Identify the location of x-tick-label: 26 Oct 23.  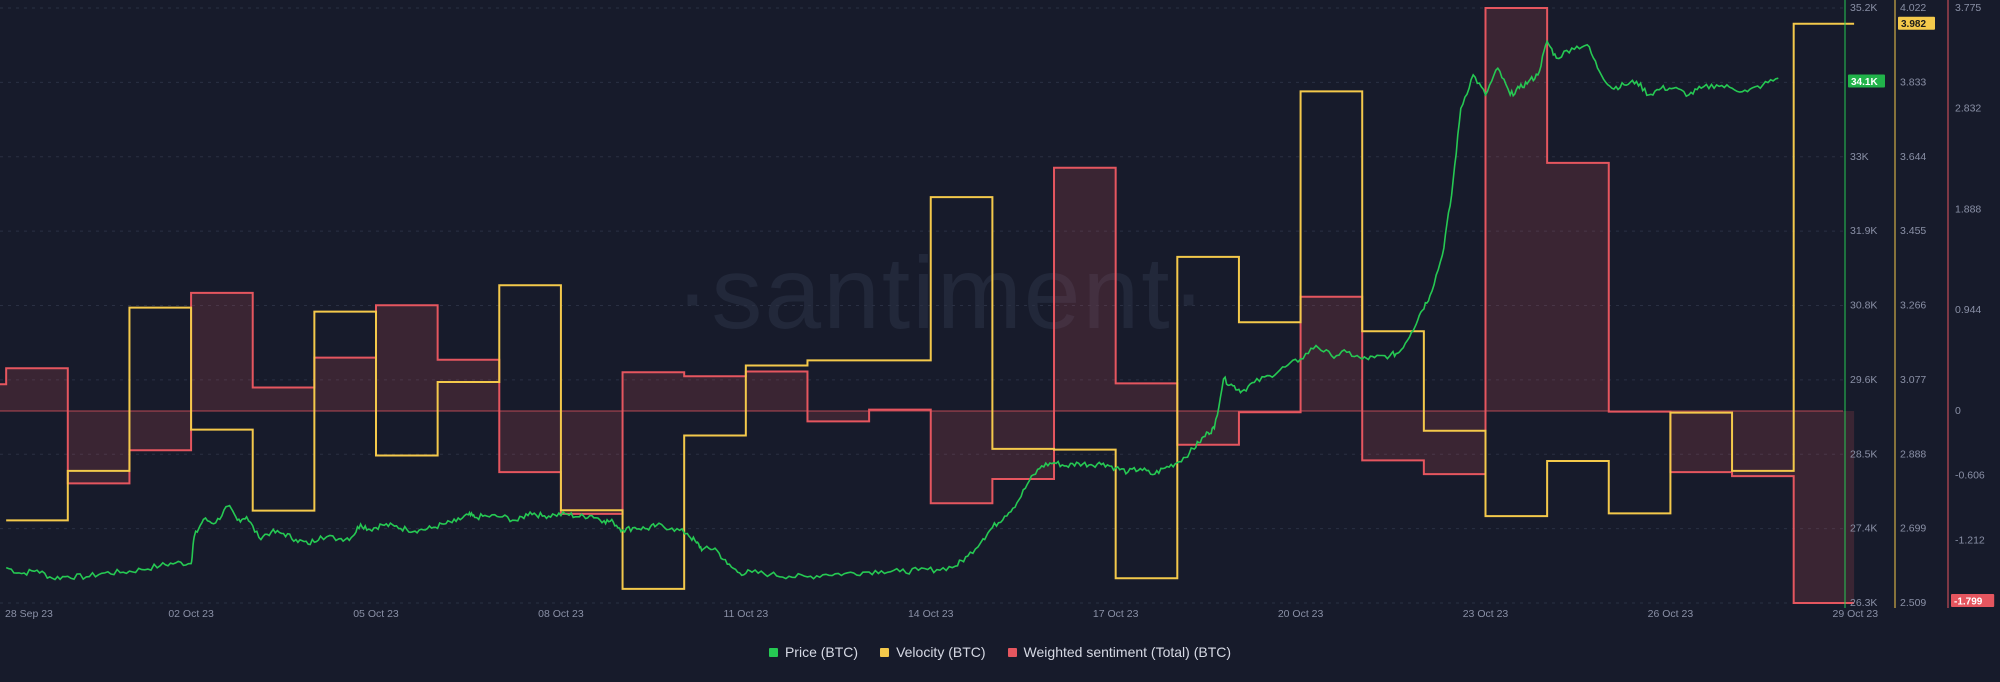
(1671, 614).